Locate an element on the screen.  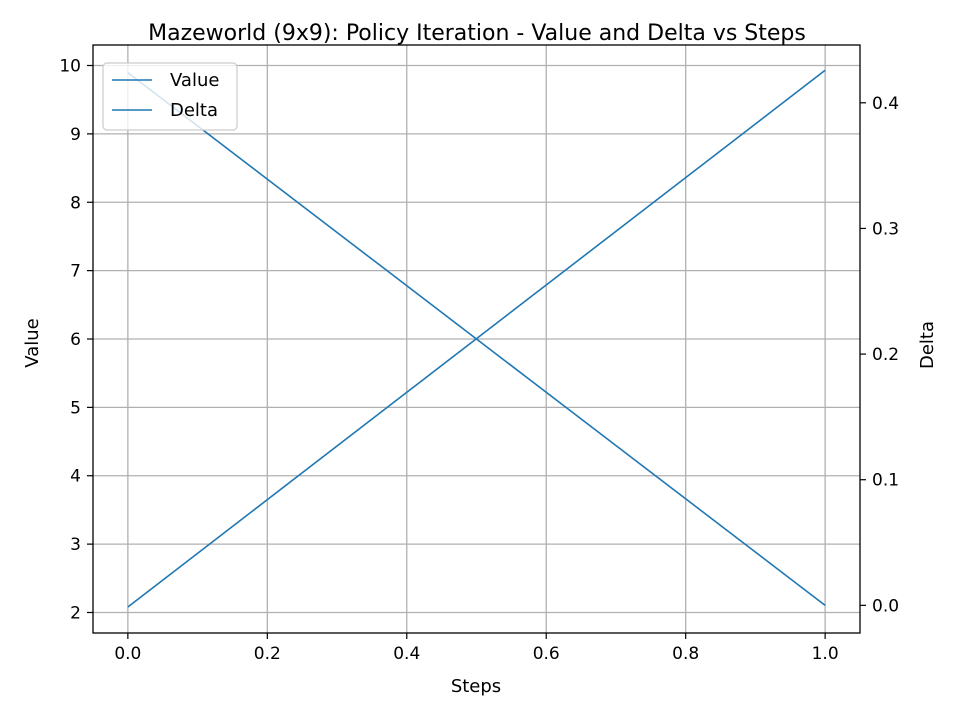
y-tick-label: 5 is located at coordinates (75, 408).